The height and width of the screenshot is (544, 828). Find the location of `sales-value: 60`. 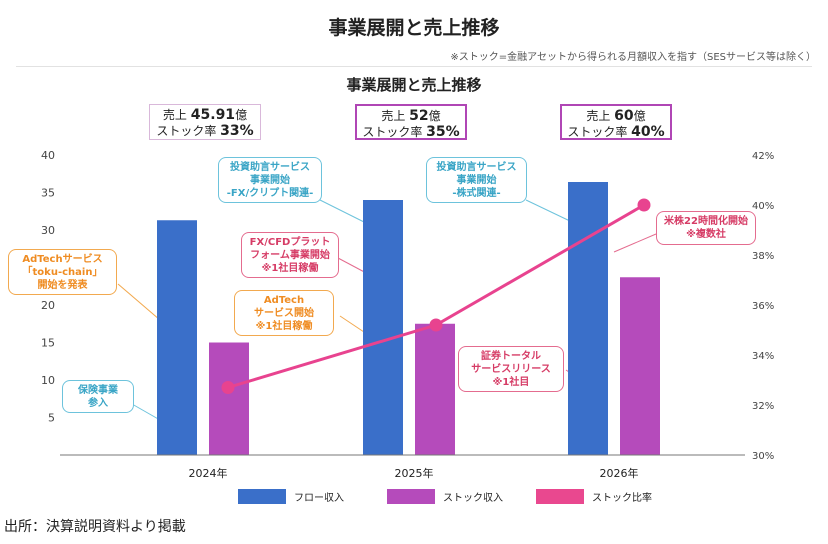

sales-value: 60 is located at coordinates (624, 116).